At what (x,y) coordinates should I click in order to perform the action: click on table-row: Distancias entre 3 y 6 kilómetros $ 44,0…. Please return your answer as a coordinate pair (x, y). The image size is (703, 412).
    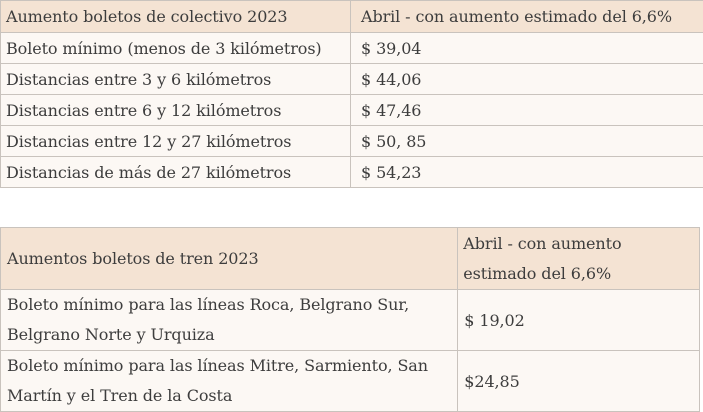
    Looking at the image, I should click on (352, 79).